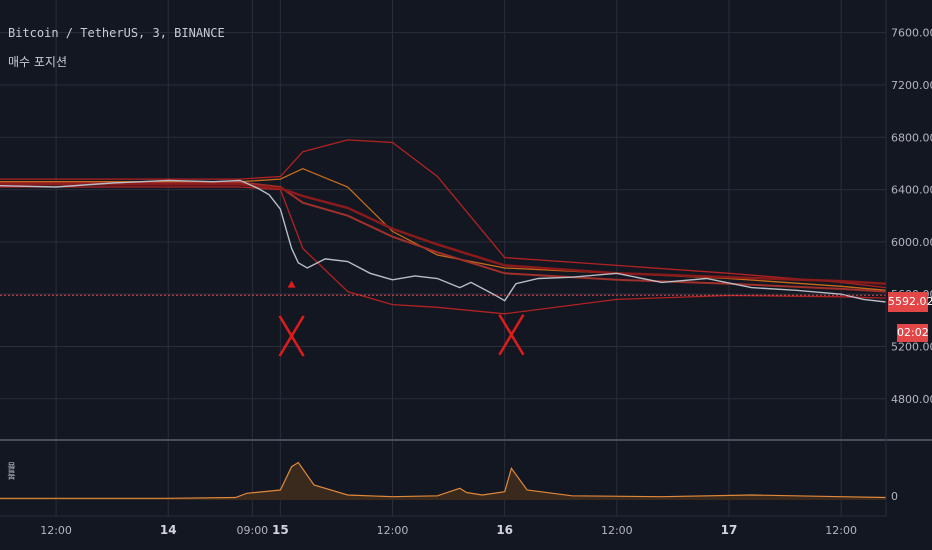  Describe the element at coordinates (38, 62) in the screenshot. I see `indicator-title: 매수 포지션` at that location.